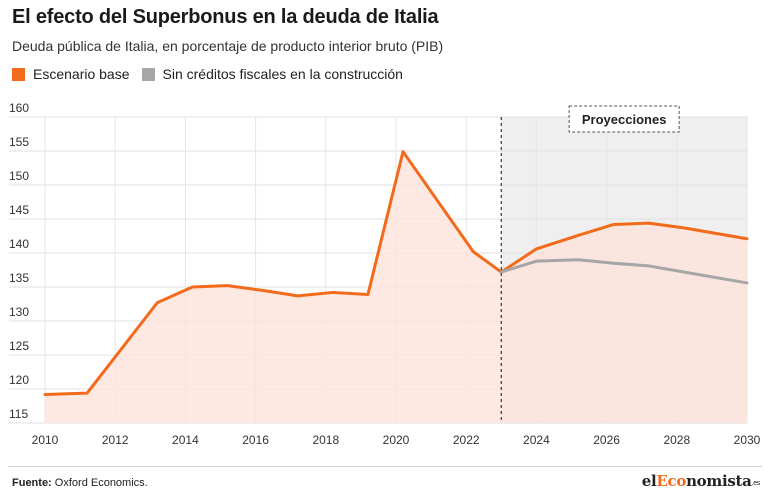 Image resolution: width=770 pixels, height=500 pixels. What do you see at coordinates (649, 481) in the screenshot?
I see `brand-prefix: el` at bounding box center [649, 481].